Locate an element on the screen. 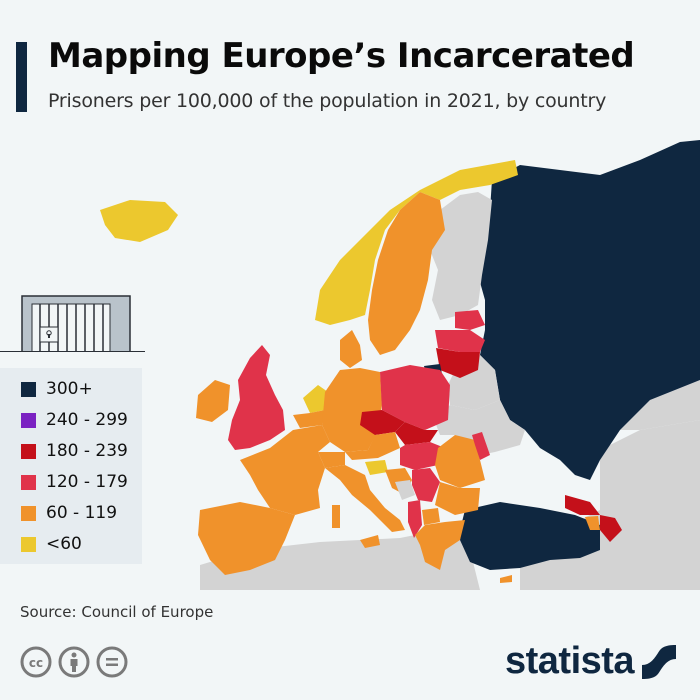 The image size is (700, 700). license-icons: cc is located at coordinates (74, 662).